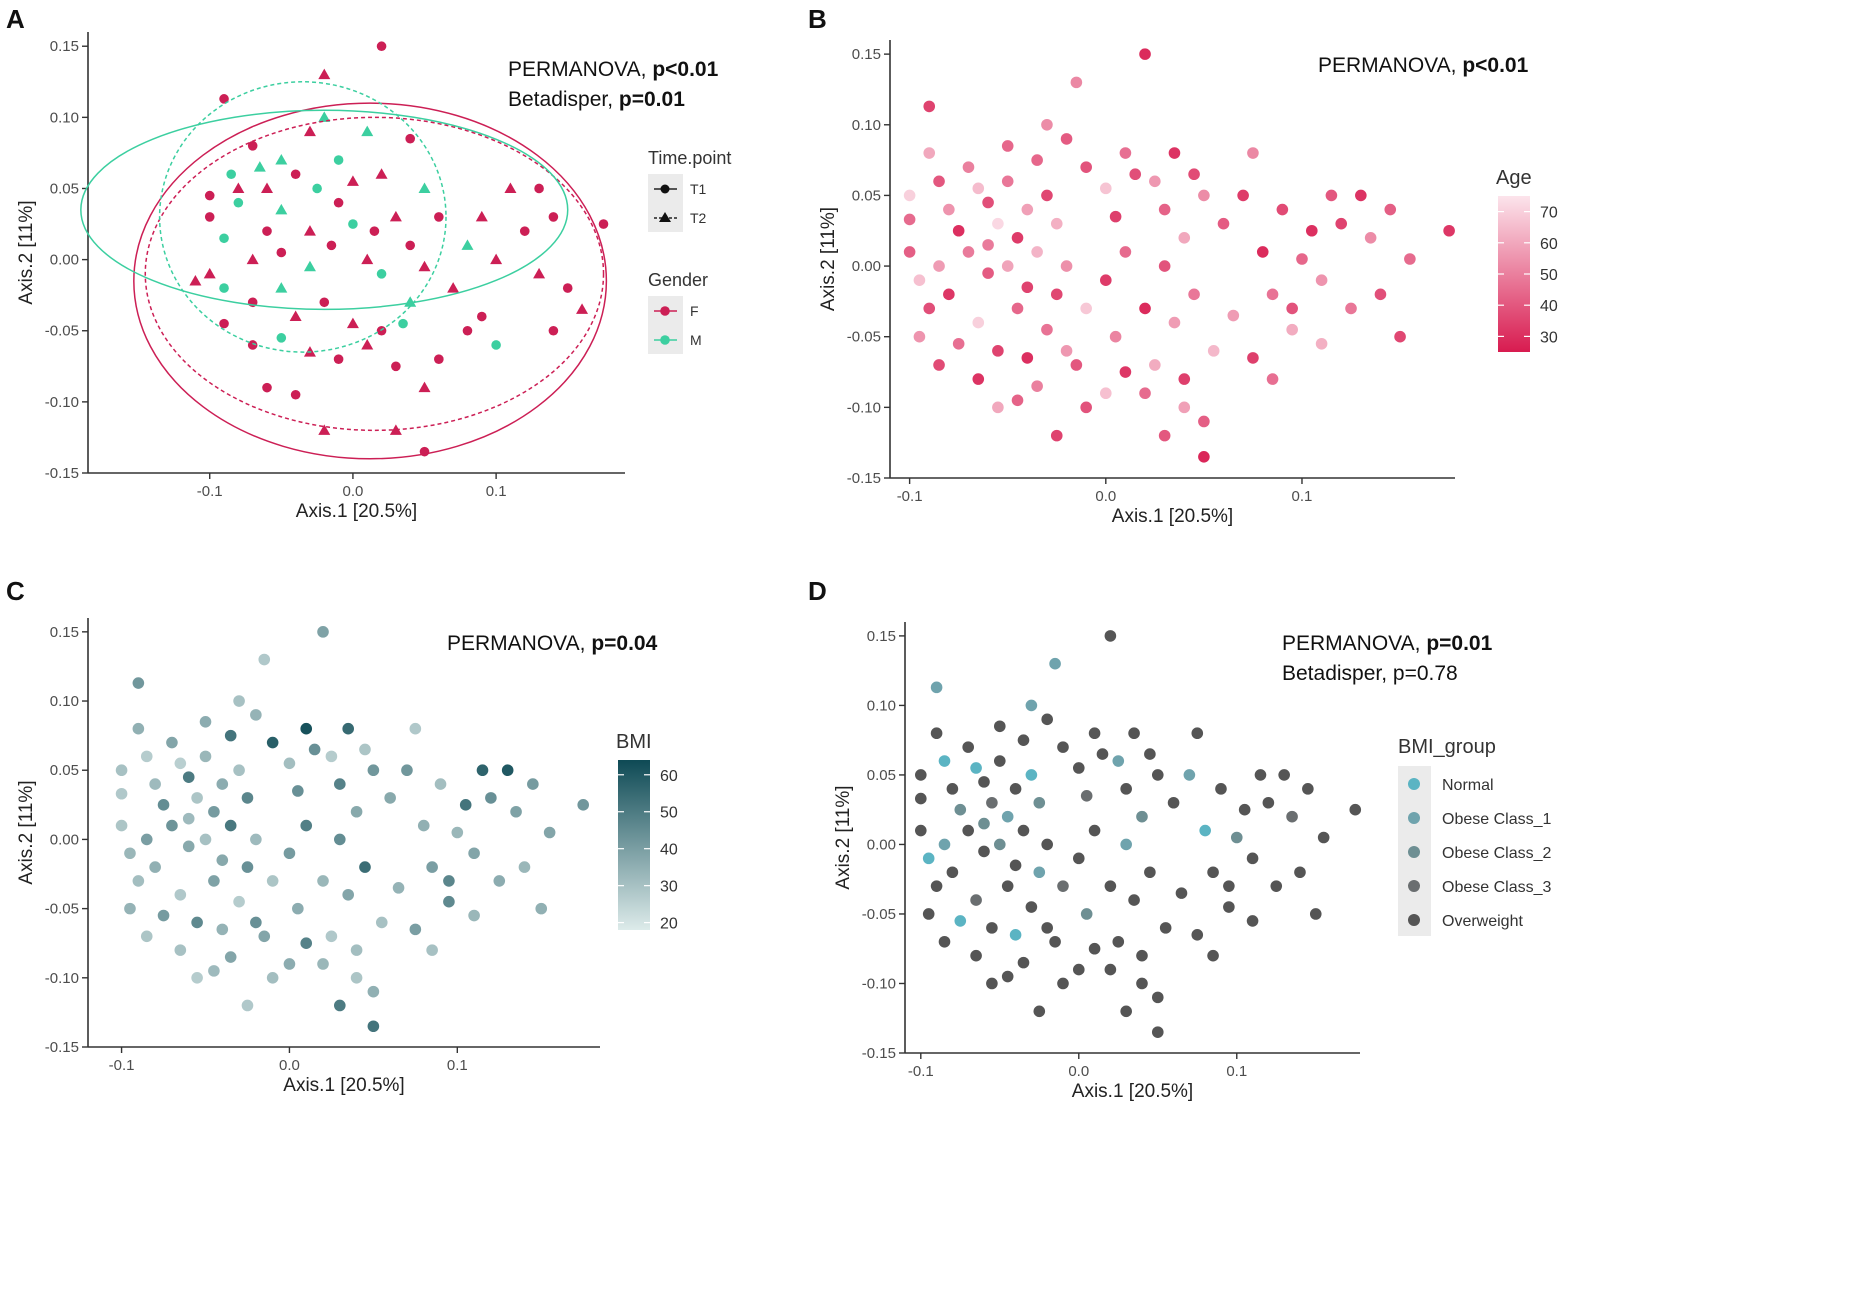  What do you see at coordinates (26, 252) in the screenshot?
I see `y-axis-label: Axis.2 [11%]` at bounding box center [26, 252].